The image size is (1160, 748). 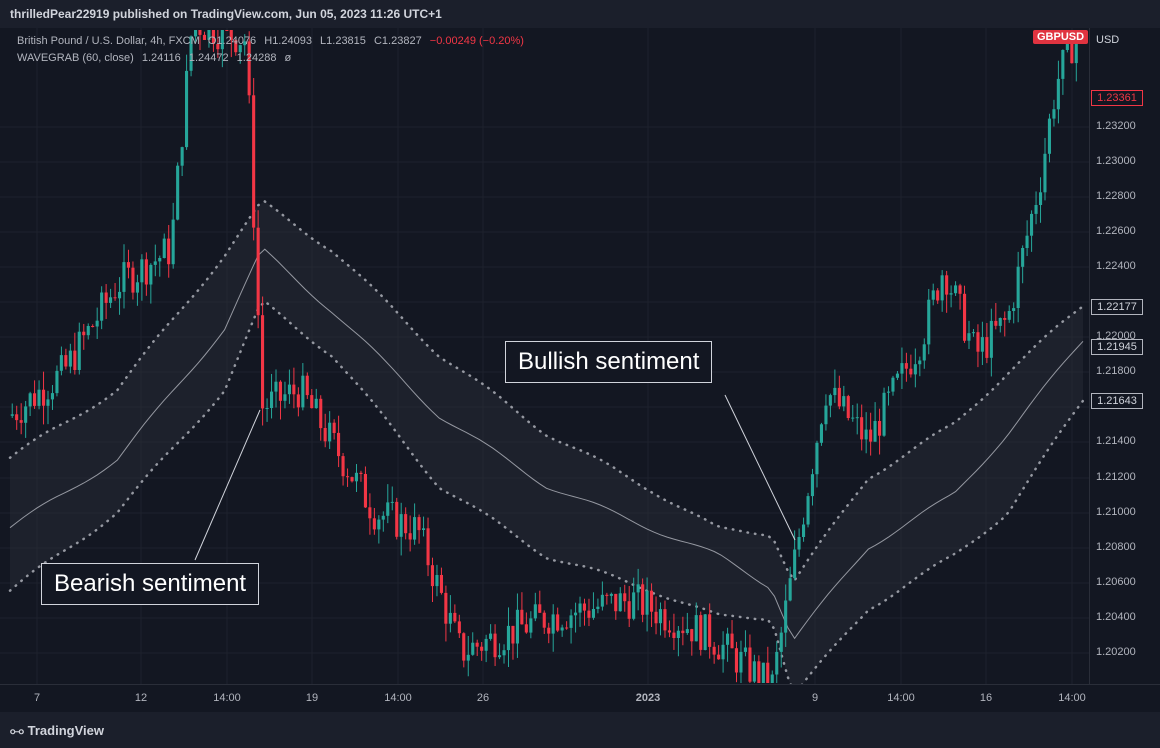 What do you see at coordinates (1124, 356) in the screenshot?
I see `price-scale` at bounding box center [1124, 356].